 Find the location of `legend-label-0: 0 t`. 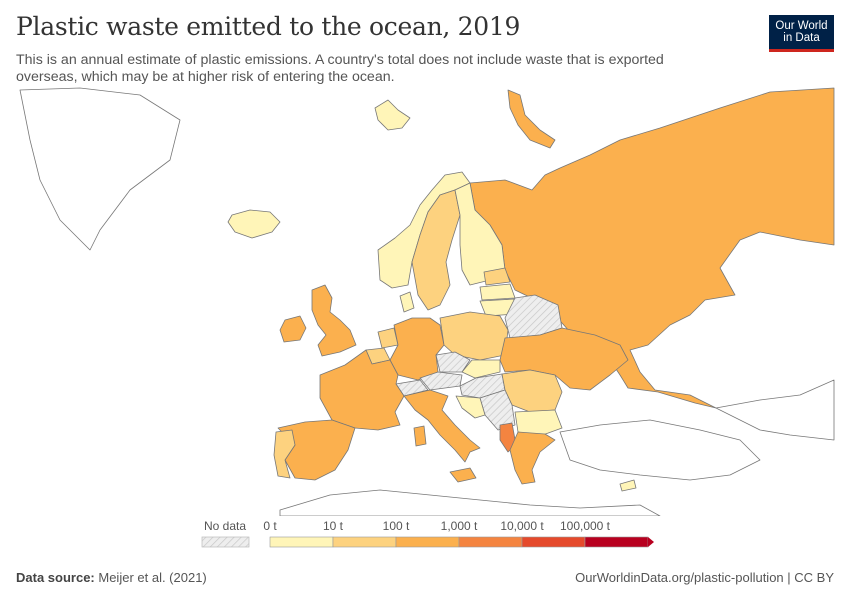

legend-label-0: 0 t is located at coordinates (270, 526).